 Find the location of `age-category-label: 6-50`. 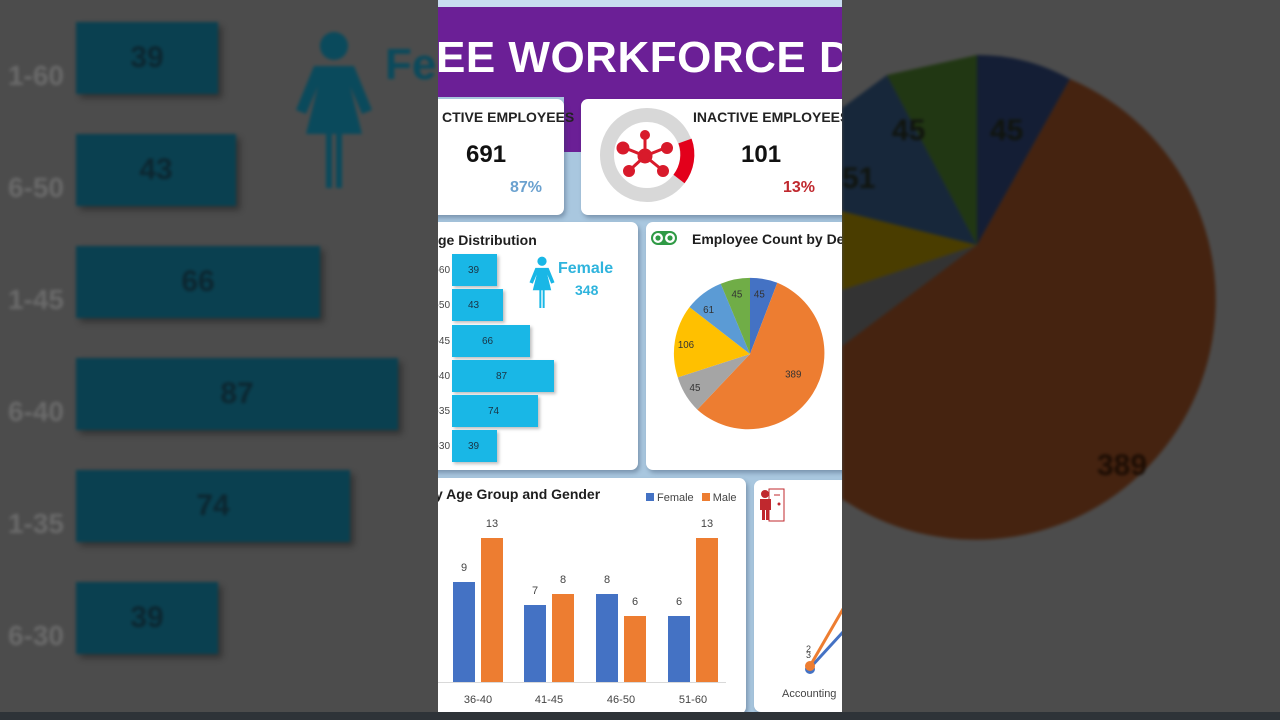

age-category-label: 6-50 is located at coordinates (444, 305).